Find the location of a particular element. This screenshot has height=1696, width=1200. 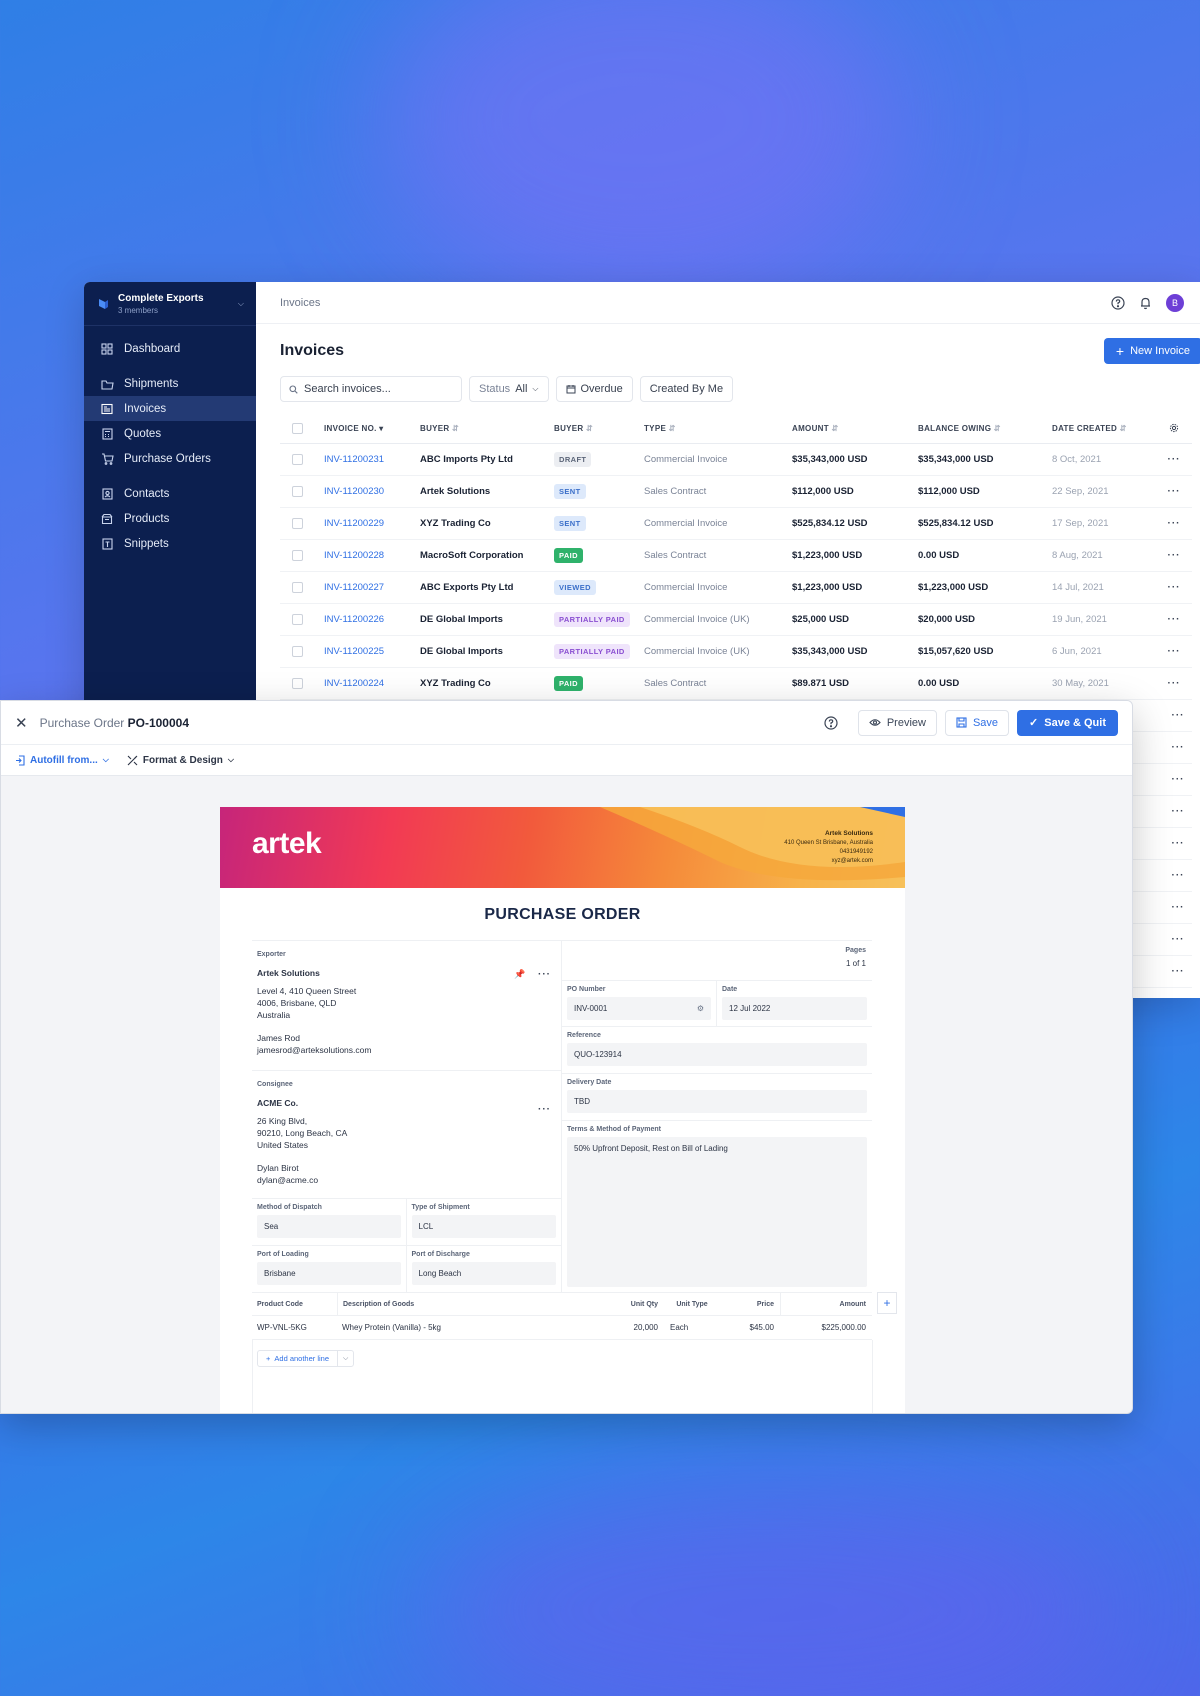

sidebar-item-products: Products is located at coordinates (170, 518).